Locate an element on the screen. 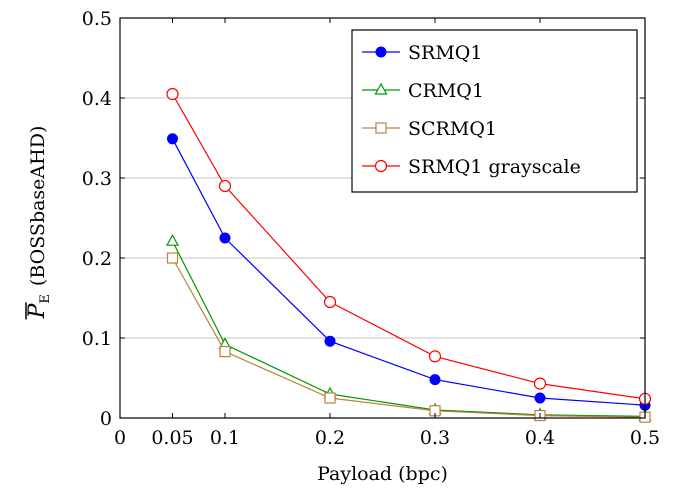  y-axis-label-symbol: P is located at coordinates (37, 310).